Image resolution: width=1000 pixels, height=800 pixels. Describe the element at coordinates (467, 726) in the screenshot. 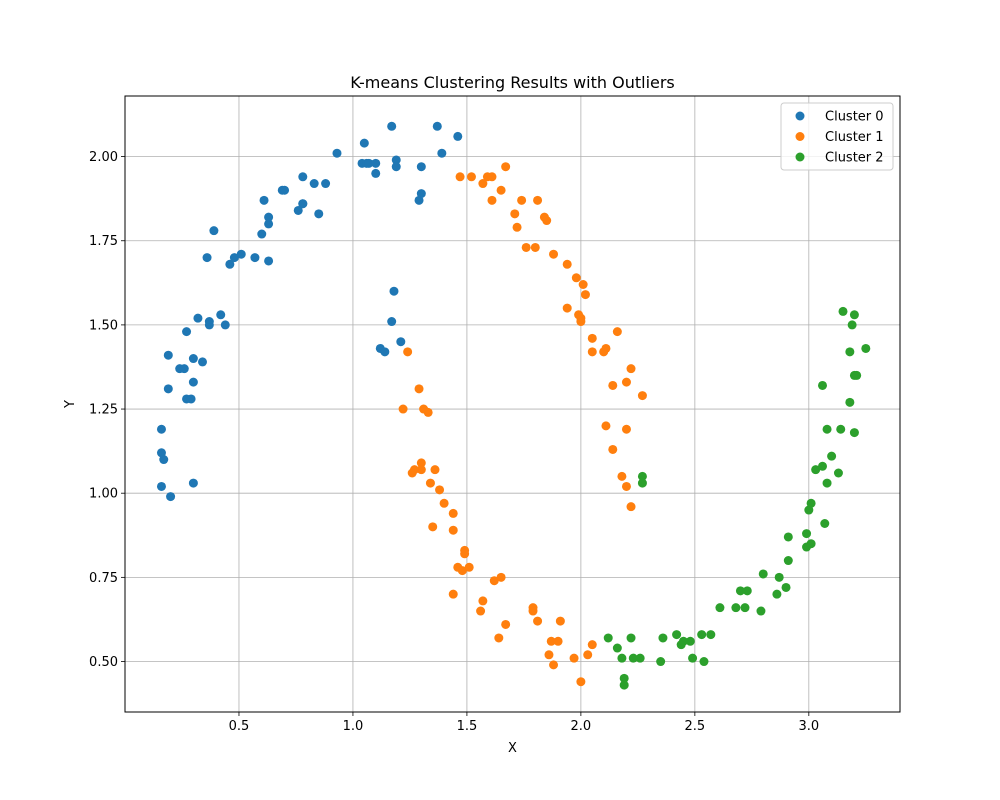

I see `x-tick-label: 1.5` at that location.